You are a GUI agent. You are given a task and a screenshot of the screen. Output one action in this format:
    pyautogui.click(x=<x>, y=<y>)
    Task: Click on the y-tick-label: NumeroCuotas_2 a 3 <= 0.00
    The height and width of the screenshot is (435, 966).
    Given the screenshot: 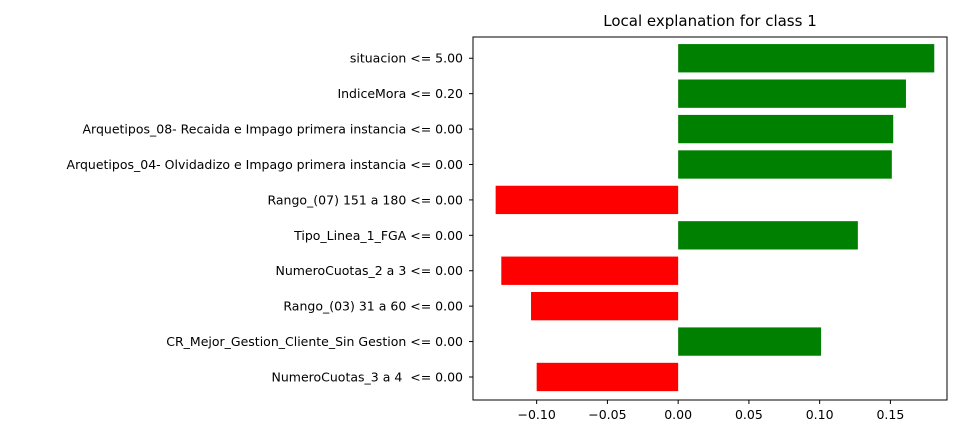 What is the action you would take?
    pyautogui.click(x=369, y=270)
    